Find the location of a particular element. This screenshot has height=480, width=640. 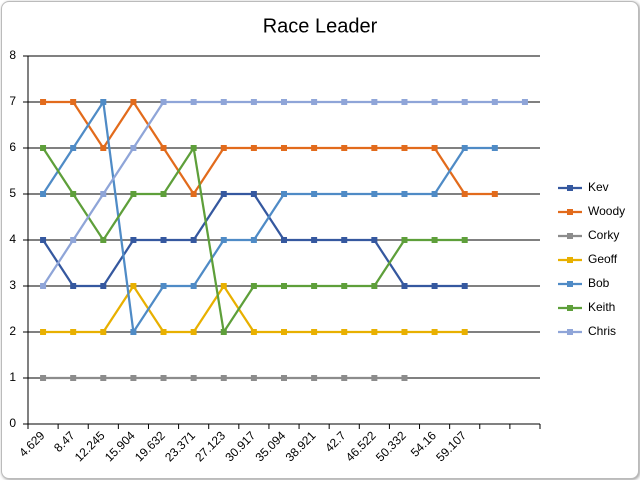

x-tick-label: 15.904 is located at coordinates (120, 446).